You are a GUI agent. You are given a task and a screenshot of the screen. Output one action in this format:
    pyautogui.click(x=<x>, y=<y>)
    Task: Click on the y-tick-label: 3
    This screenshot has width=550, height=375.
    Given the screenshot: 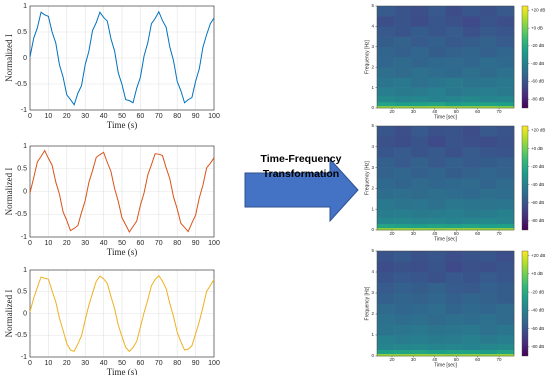 What is the action you would take?
    pyautogui.click(x=372, y=292)
    